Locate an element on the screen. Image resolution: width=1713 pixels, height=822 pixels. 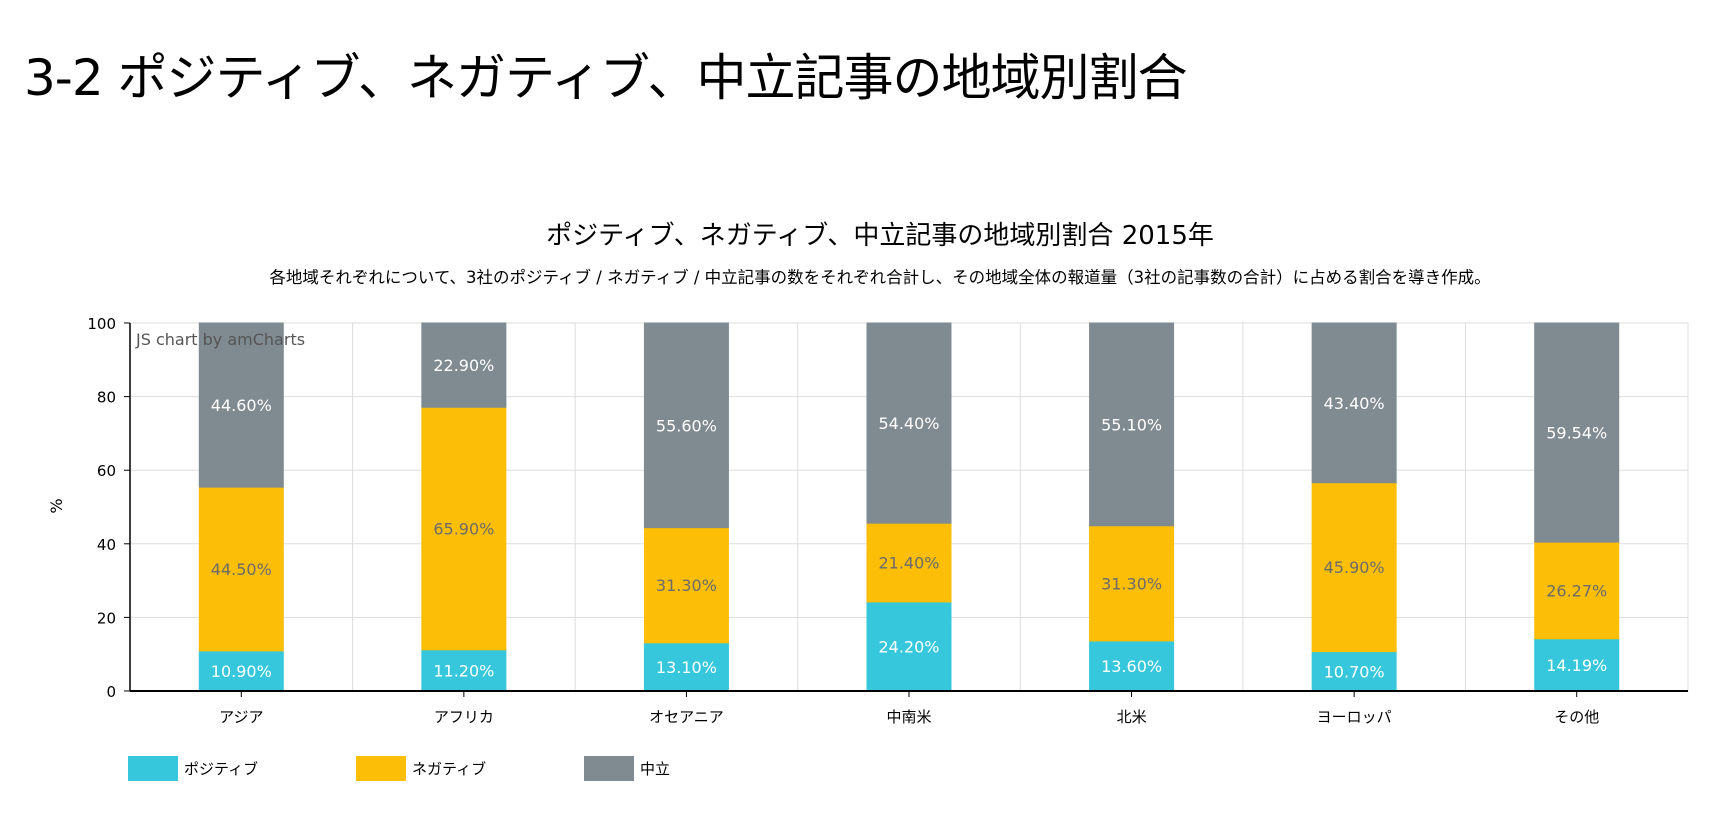
y-tick-label: 0 is located at coordinates (111, 692).